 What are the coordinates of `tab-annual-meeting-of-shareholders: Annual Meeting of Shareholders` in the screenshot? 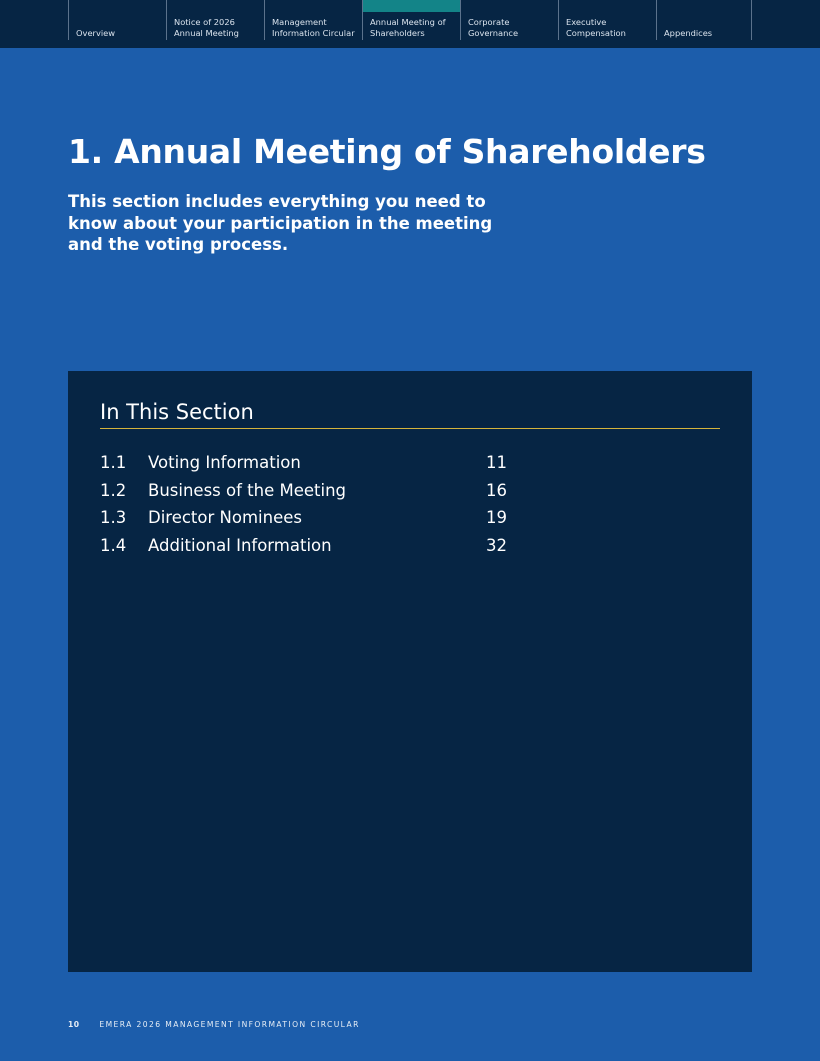 It's located at (411, 20).